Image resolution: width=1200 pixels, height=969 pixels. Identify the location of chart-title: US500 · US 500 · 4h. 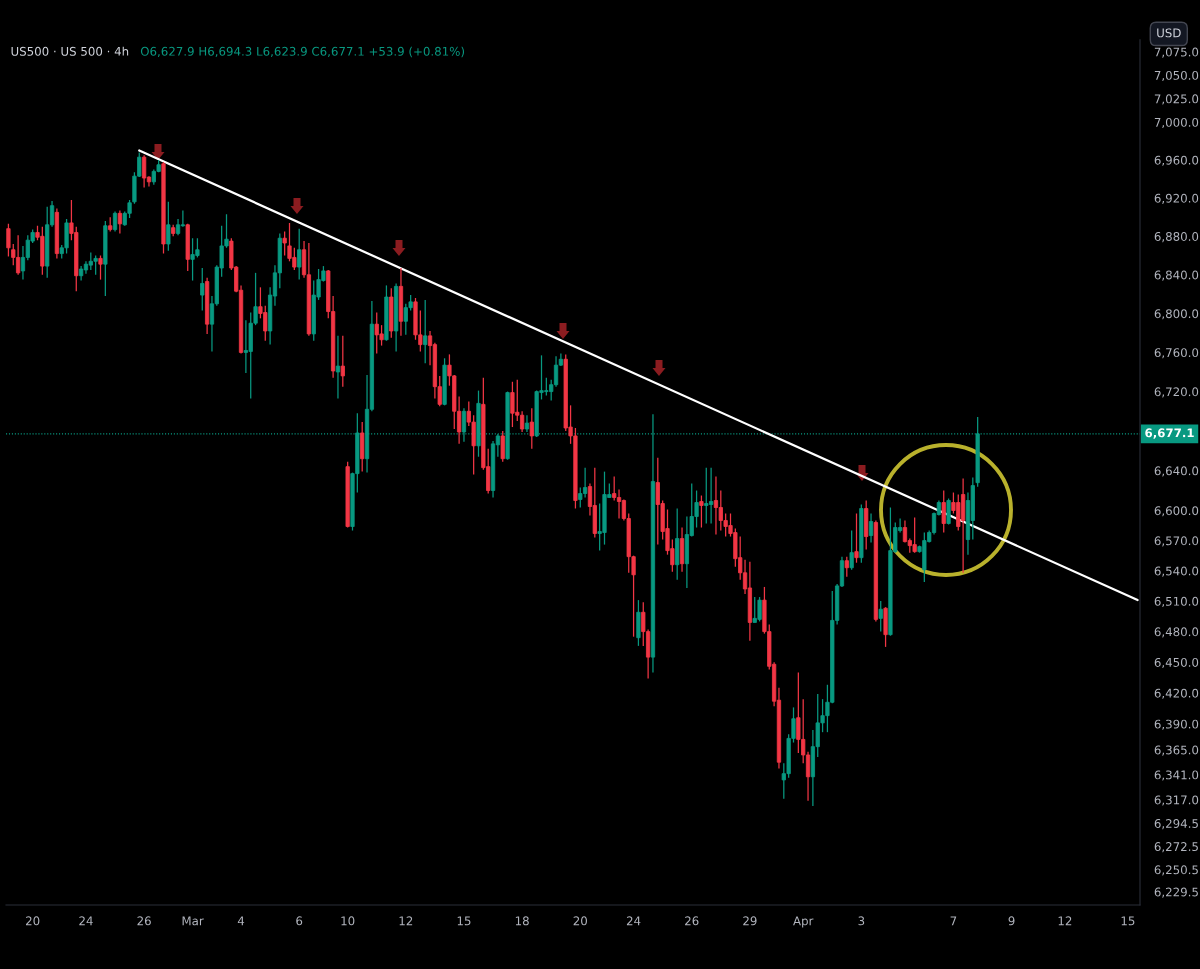
(70, 51).